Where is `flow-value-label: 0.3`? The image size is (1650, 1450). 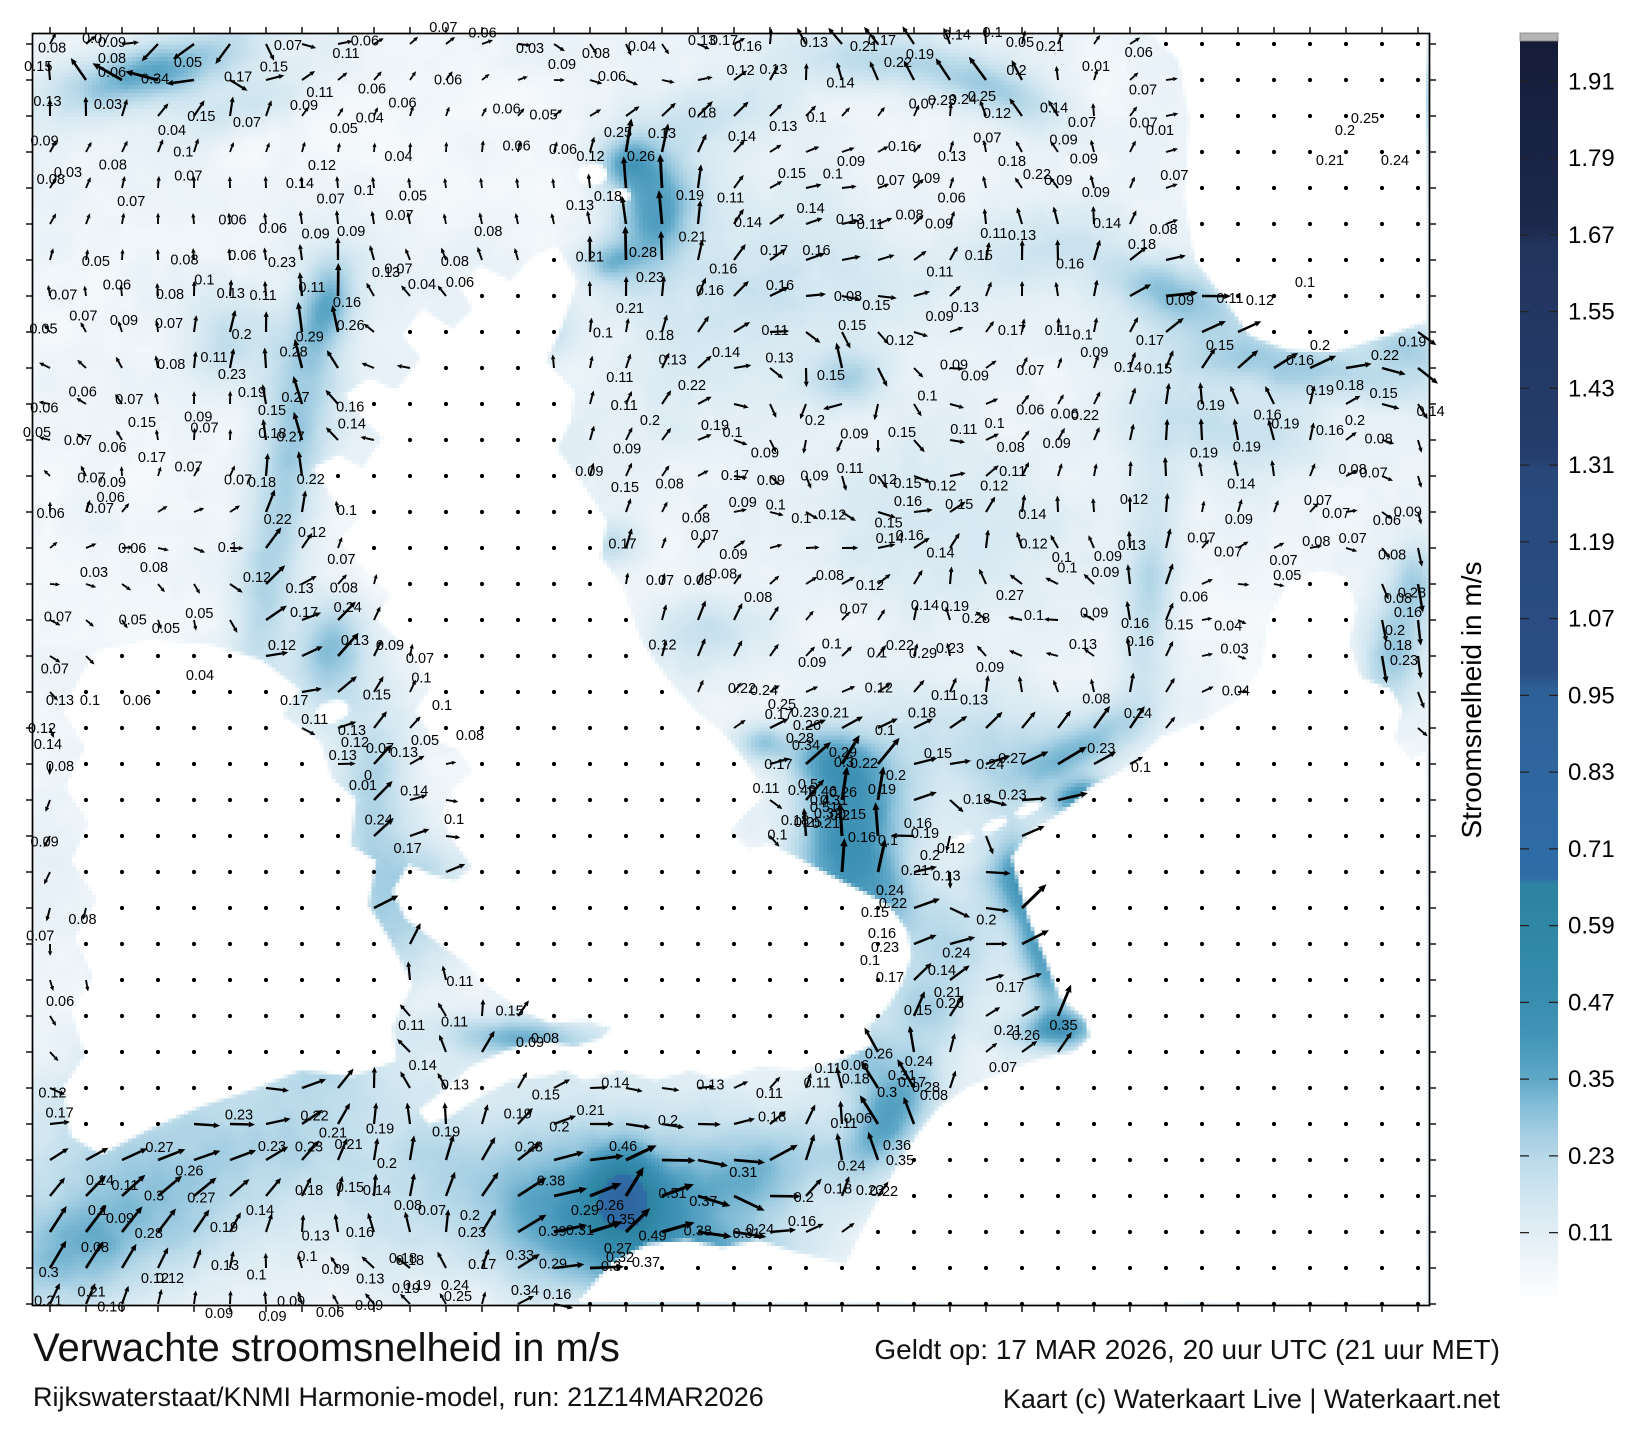 flow-value-label: 0.3 is located at coordinates (49, 1273).